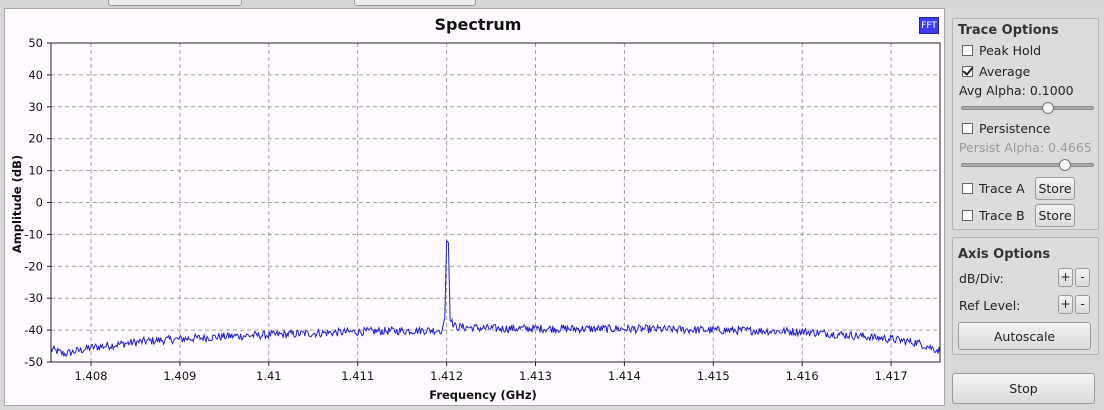 Image resolution: width=1104 pixels, height=410 pixels. Describe the element at coordinates (33, 298) in the screenshot. I see `y-tick-label: -30` at that location.